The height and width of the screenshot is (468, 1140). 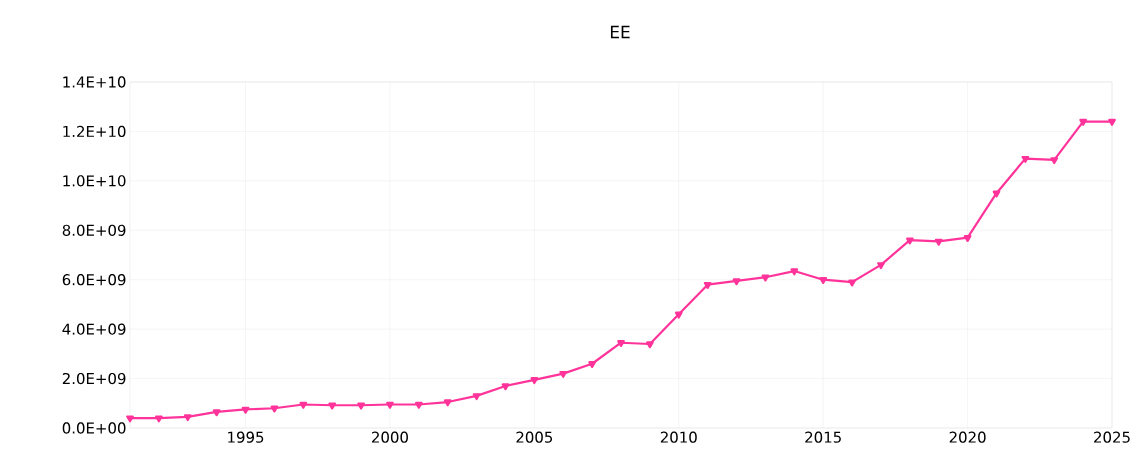 I want to click on chart-title: EE, so click(x=620, y=32).